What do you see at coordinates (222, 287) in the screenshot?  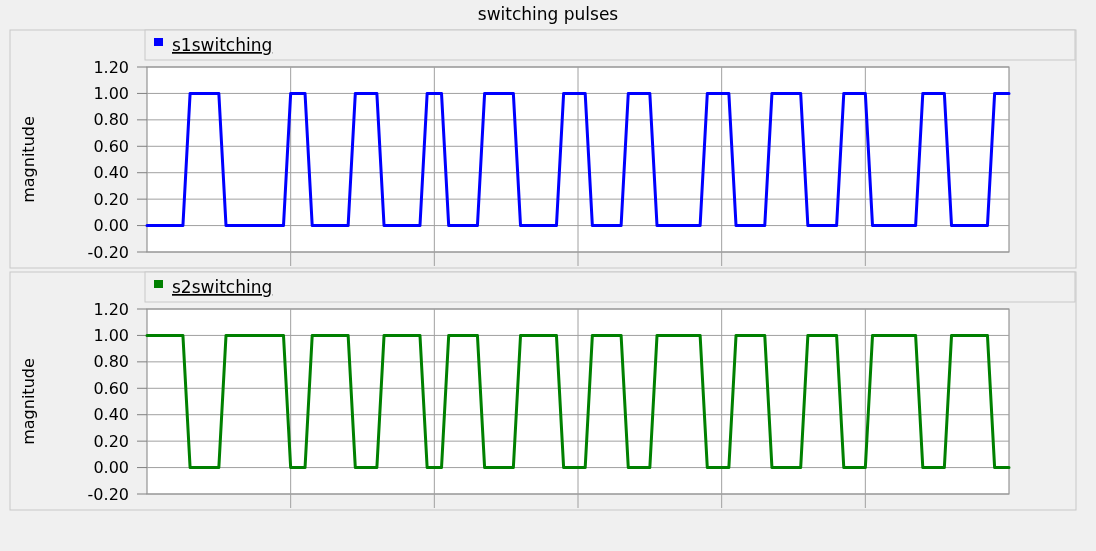 I see `legend-label: s2switching` at bounding box center [222, 287].